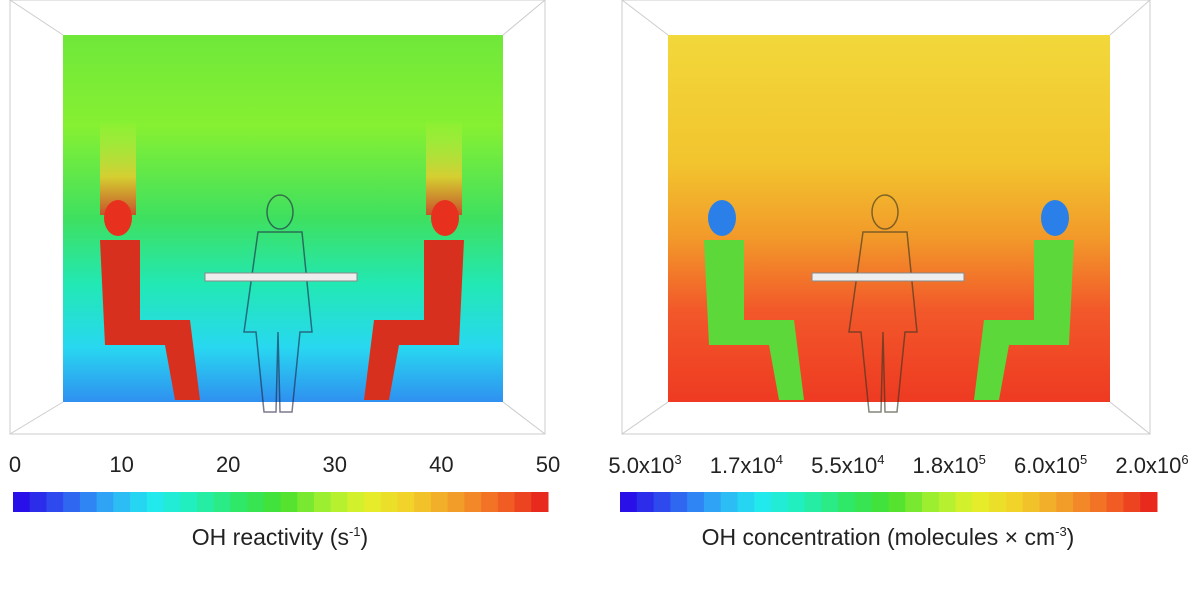  What do you see at coordinates (888, 537) in the screenshot?
I see `right-colorbar-title: OH concentration (molecules × cm-3)` at bounding box center [888, 537].